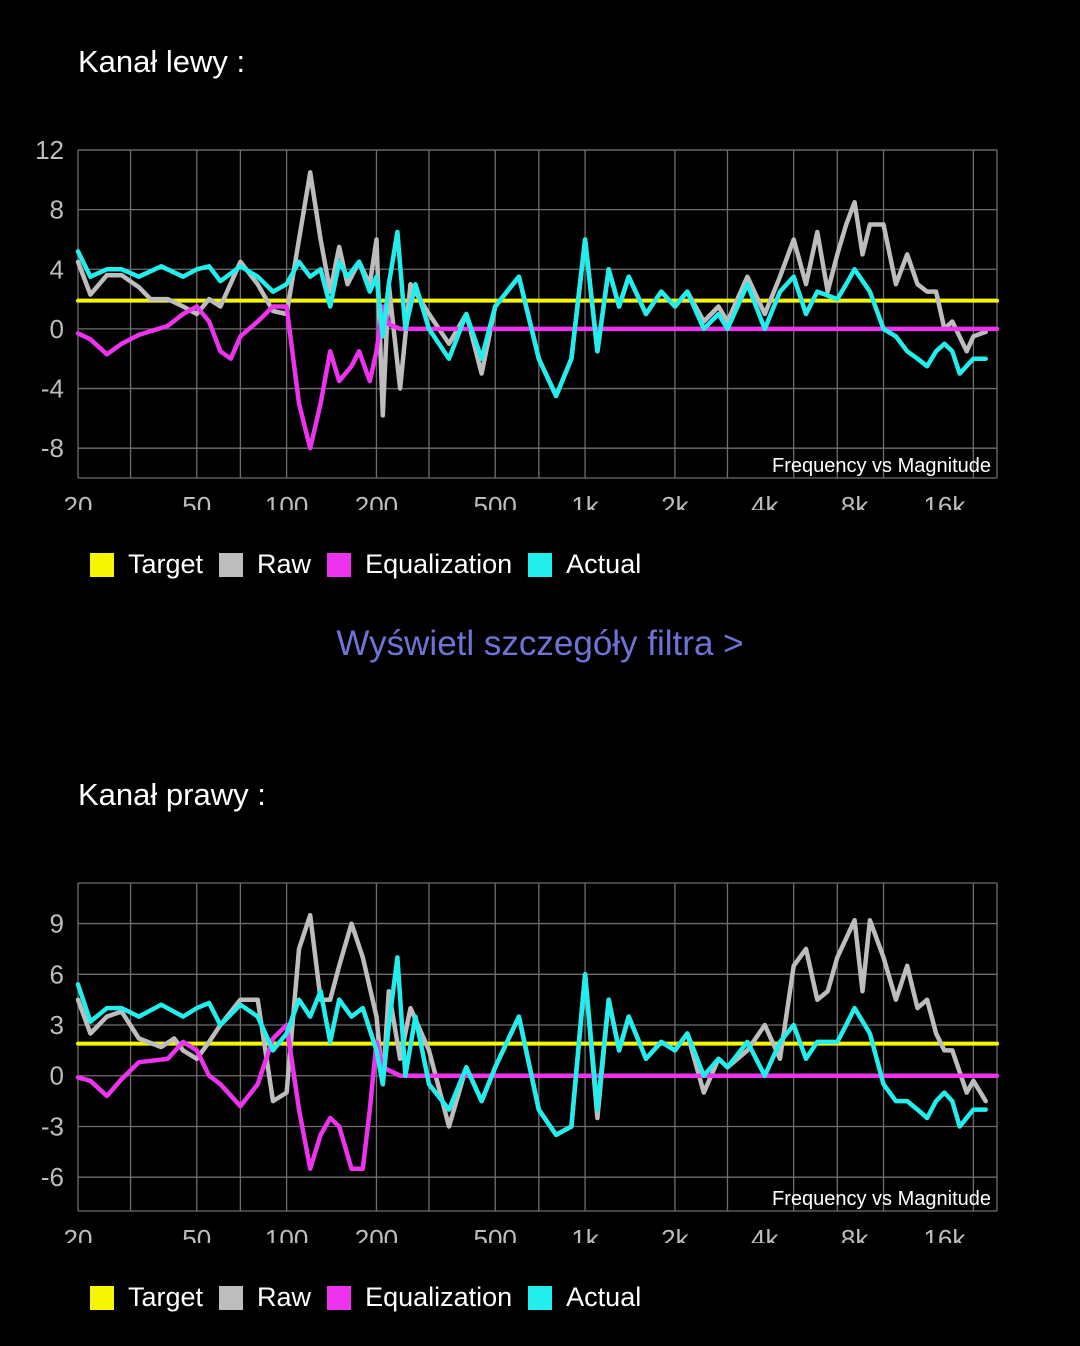  What do you see at coordinates (540, 643) in the screenshot?
I see `view-filter-details-link: Wyświetl szczegóły filtra >` at bounding box center [540, 643].